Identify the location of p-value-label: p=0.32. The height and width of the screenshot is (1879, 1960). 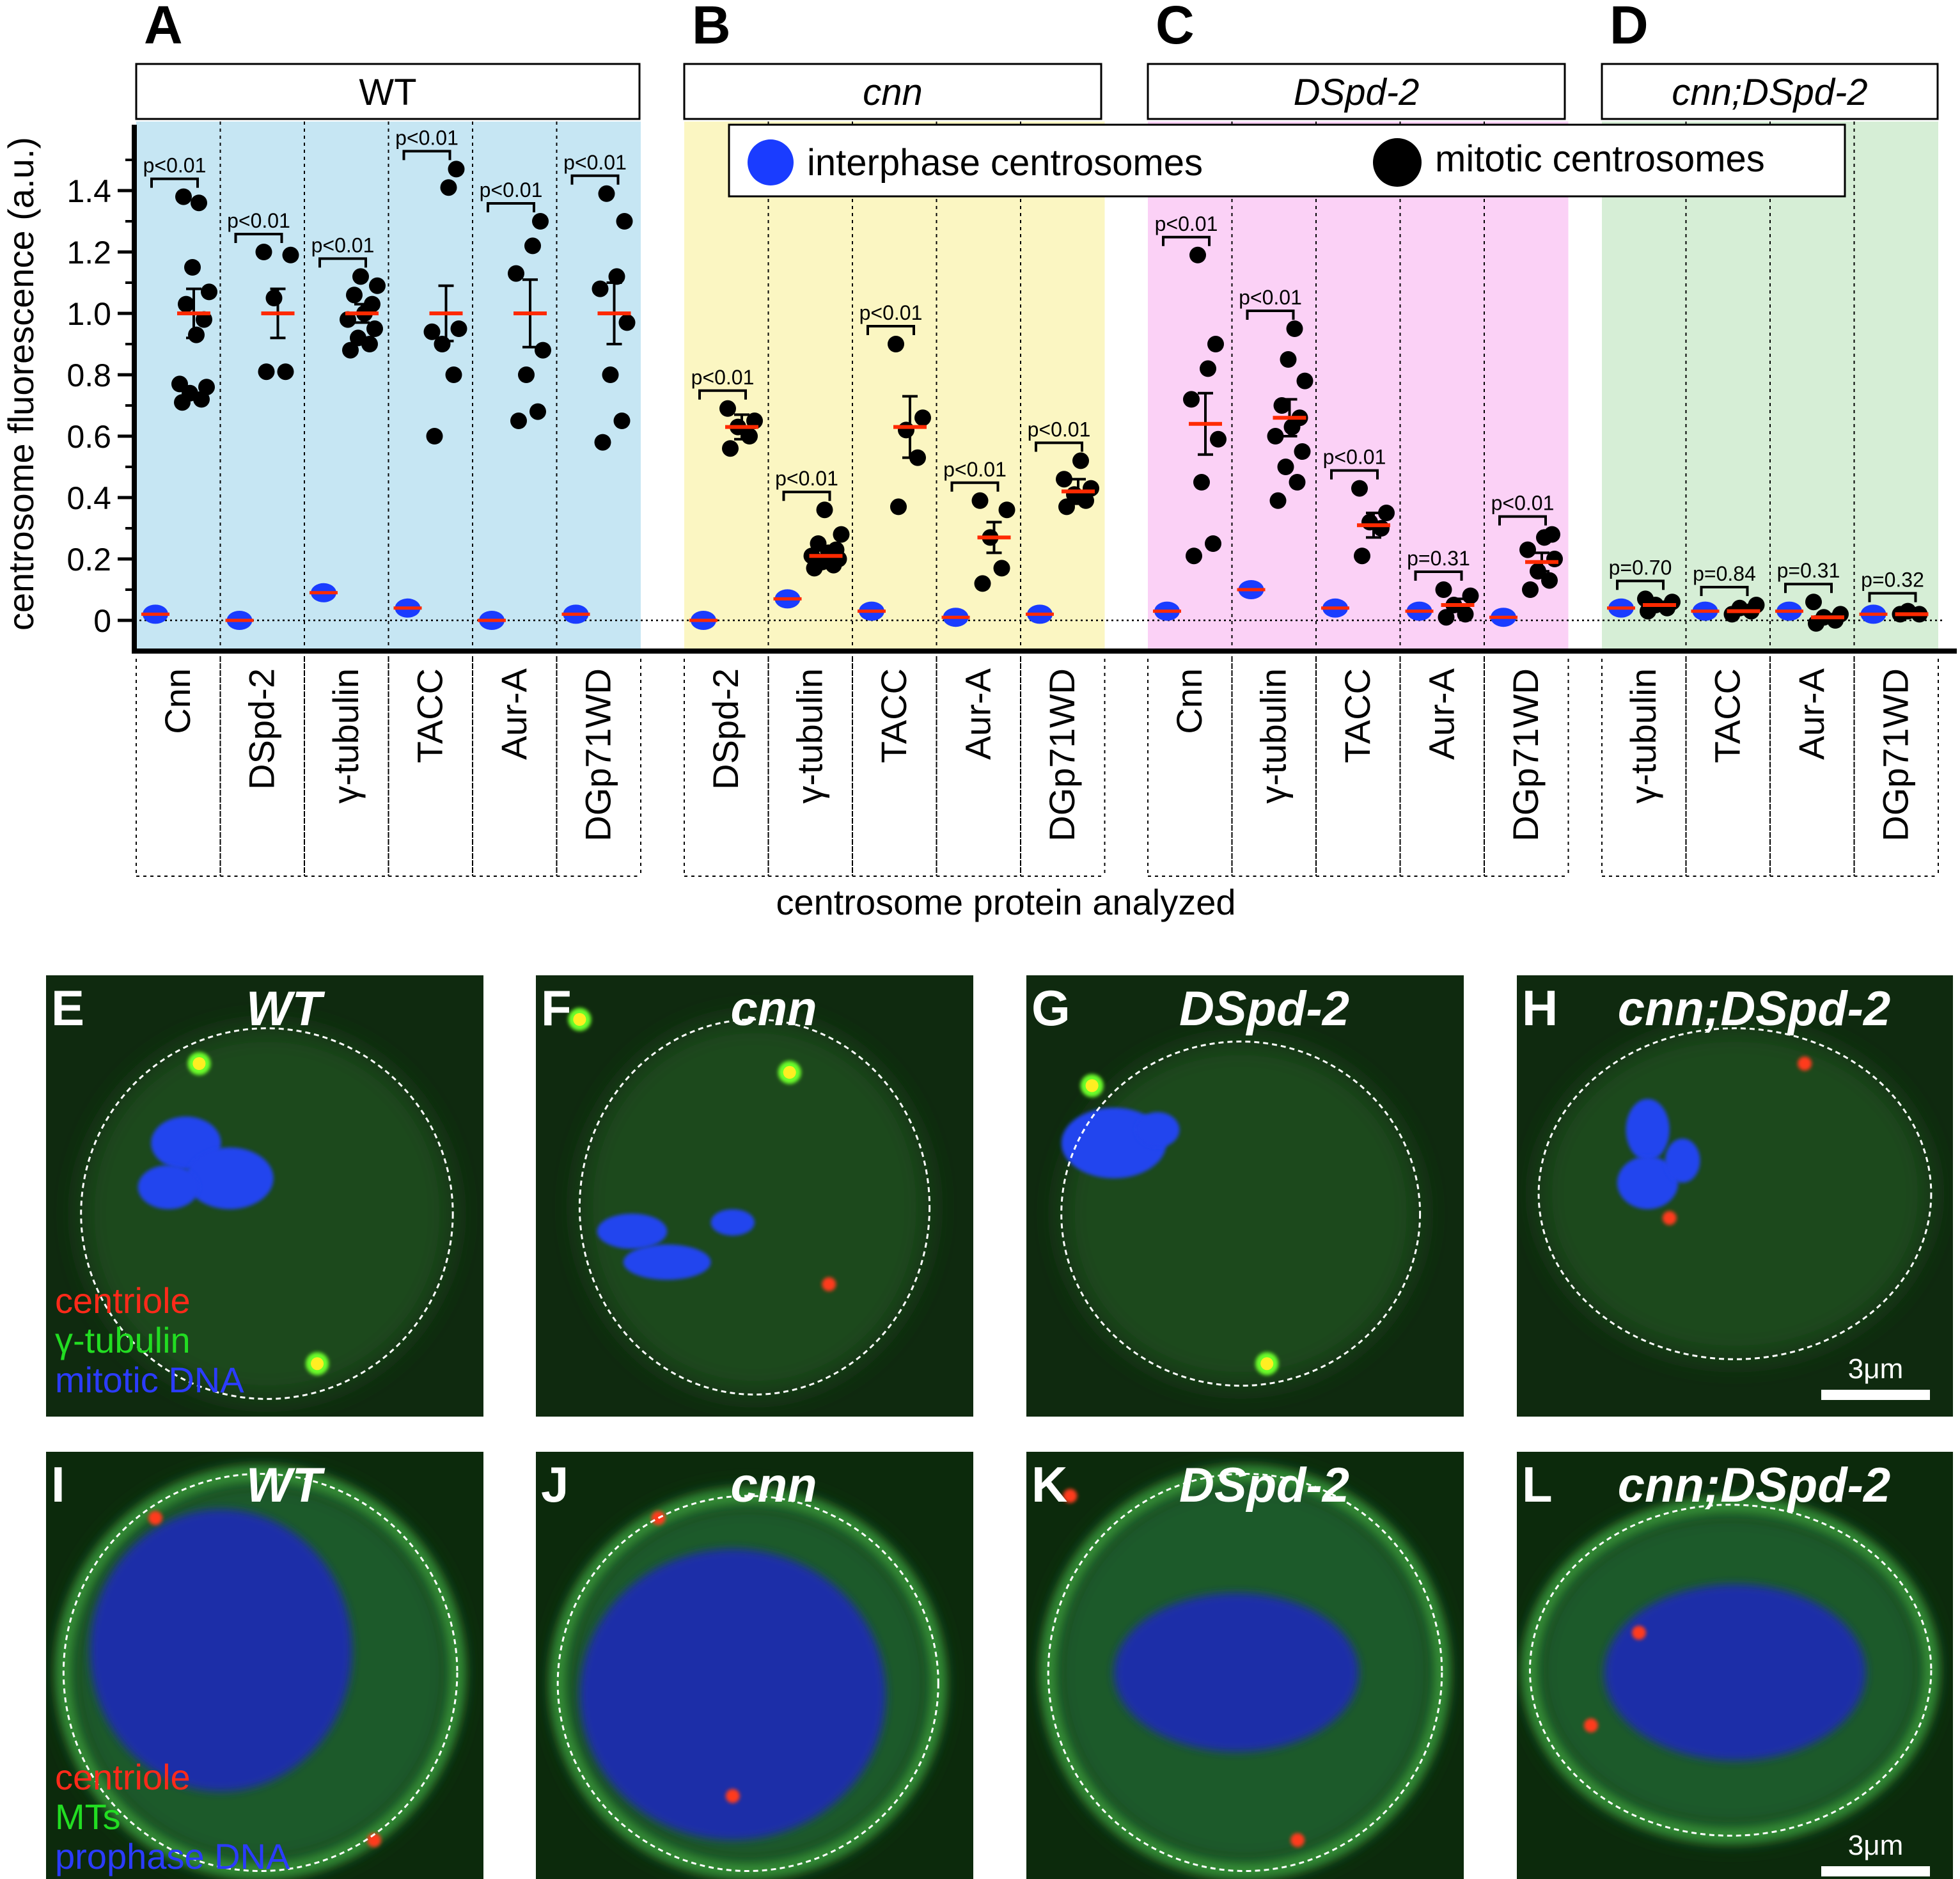
(1892, 580).